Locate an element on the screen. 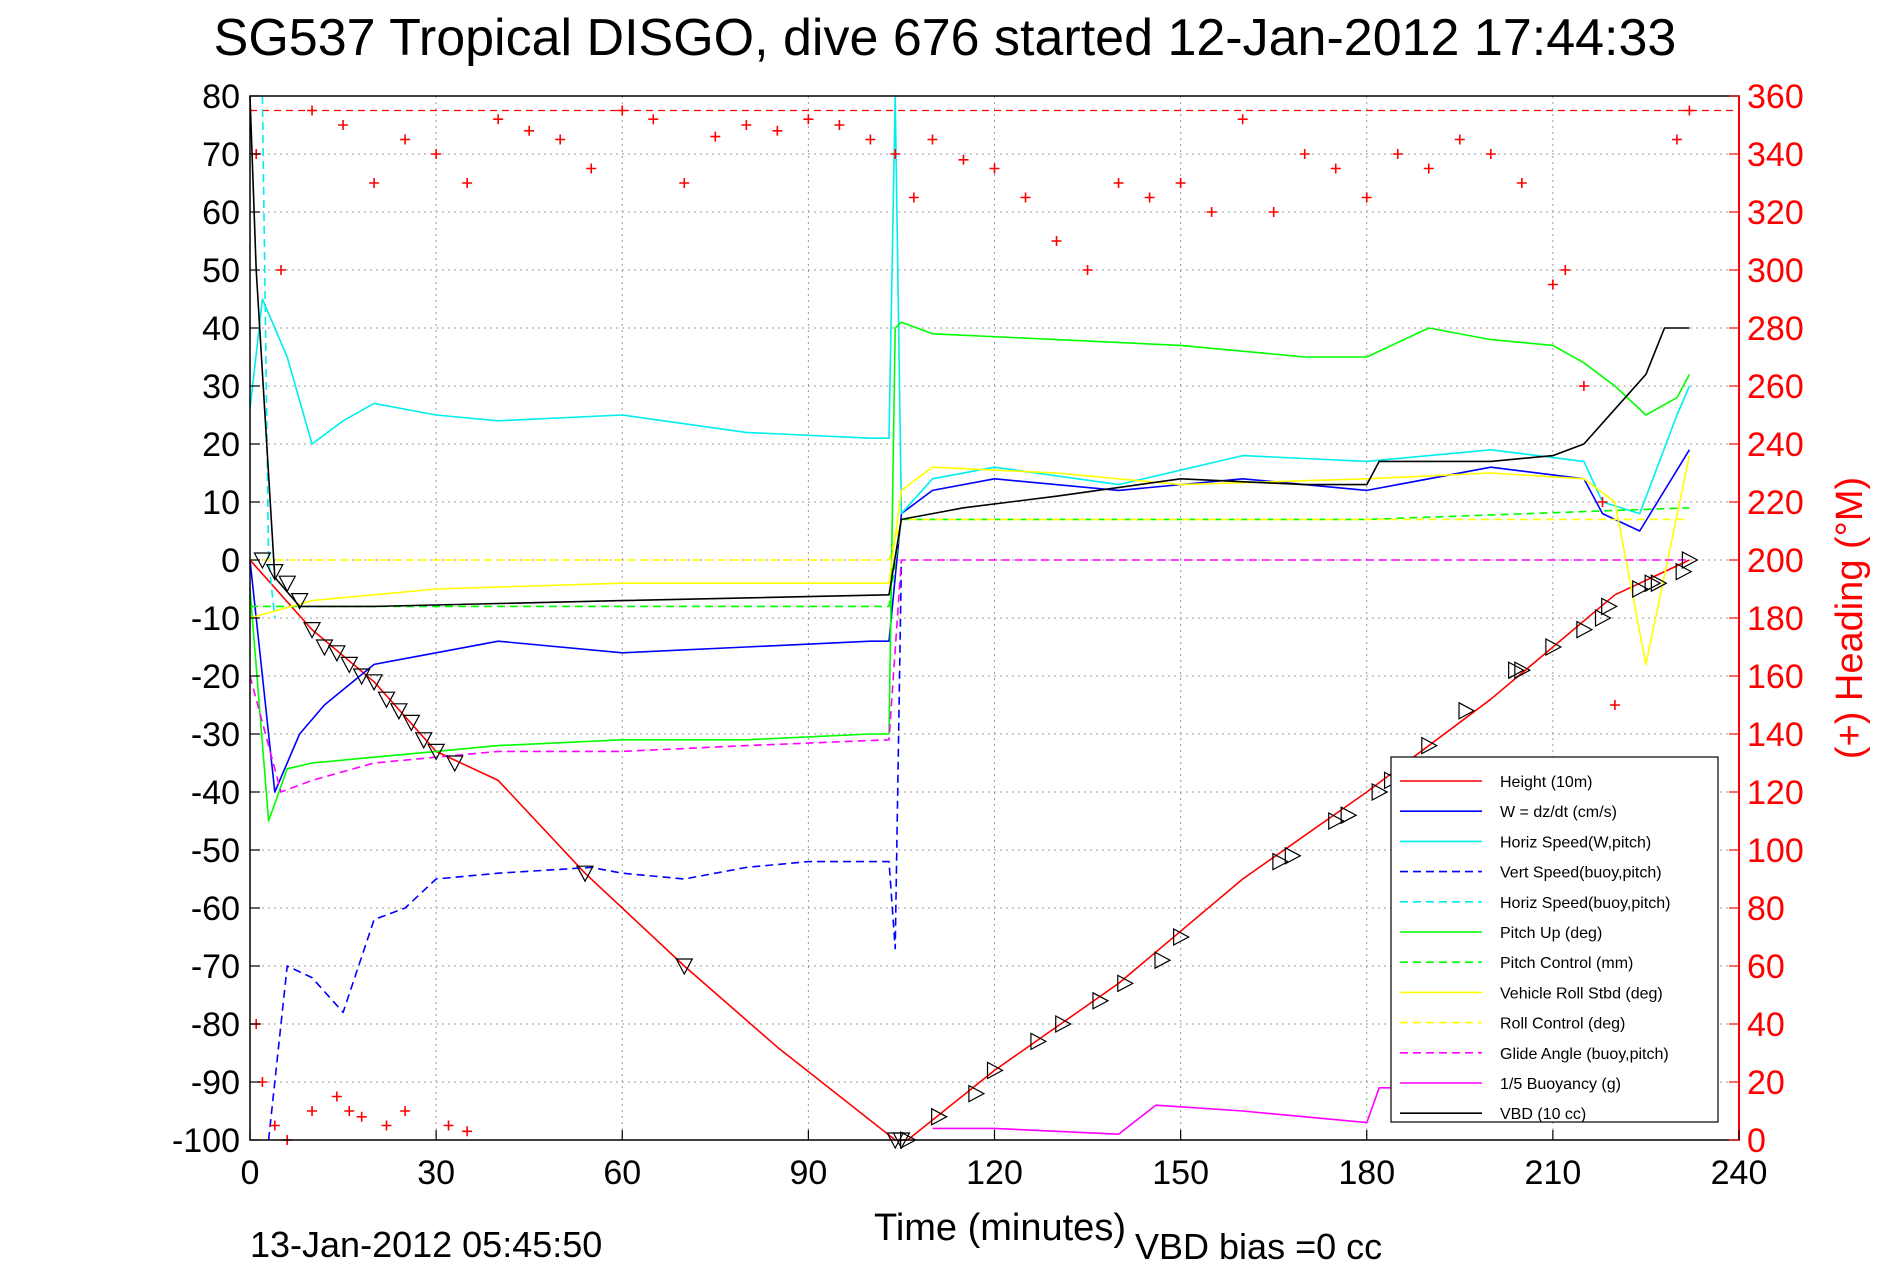  right-tick-label: 120 is located at coordinates (1775, 793).